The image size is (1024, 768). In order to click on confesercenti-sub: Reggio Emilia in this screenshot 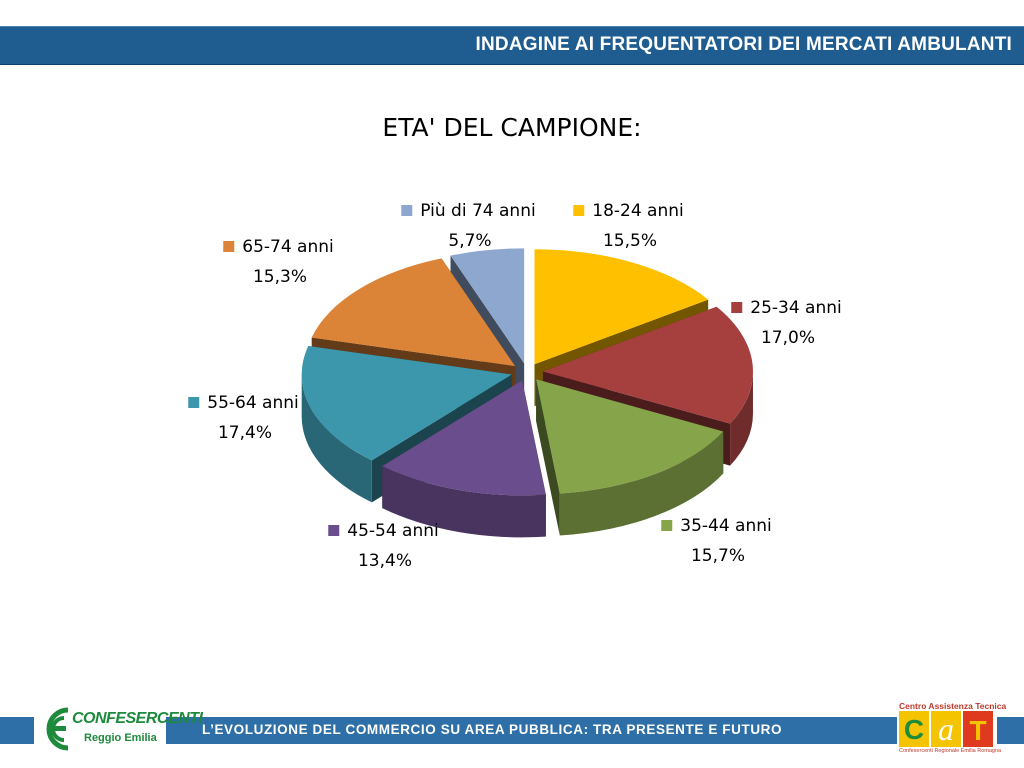, I will do `click(120, 738)`.